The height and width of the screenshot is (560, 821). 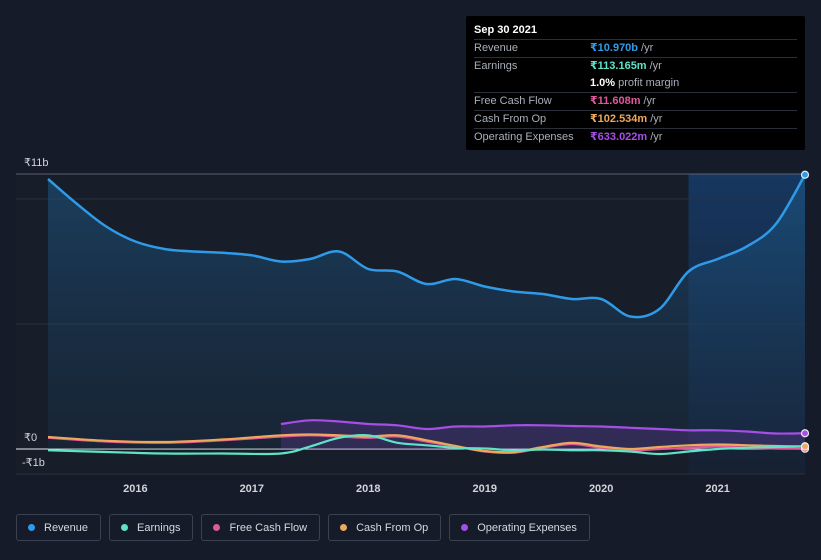 What do you see at coordinates (618, 66) in the screenshot?
I see `tooltip-value: ₹113.165m` at bounding box center [618, 66].